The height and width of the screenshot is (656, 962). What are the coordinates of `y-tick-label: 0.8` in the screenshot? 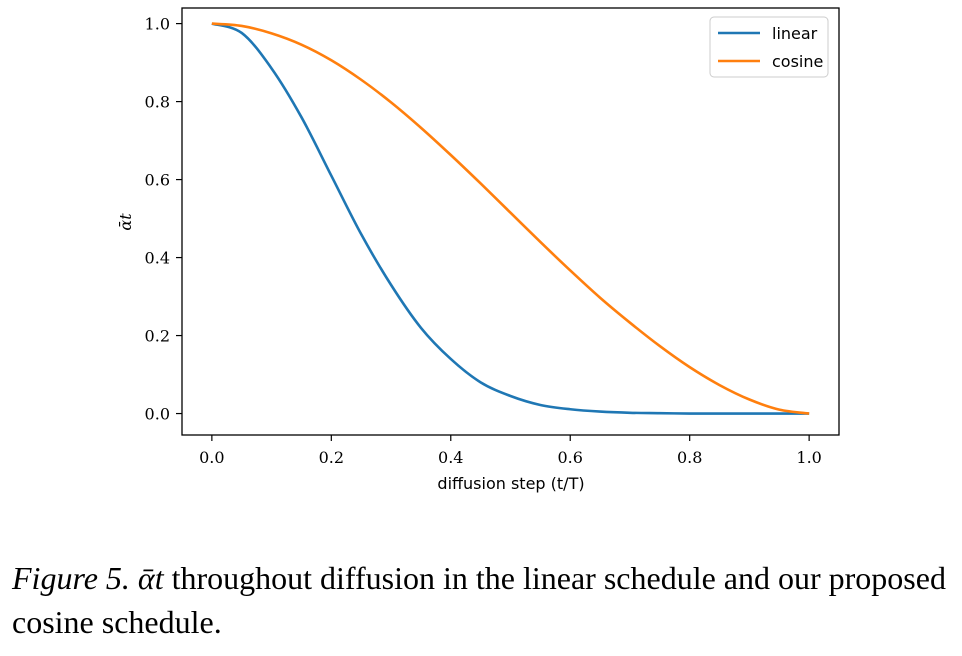 It's located at (157, 102).